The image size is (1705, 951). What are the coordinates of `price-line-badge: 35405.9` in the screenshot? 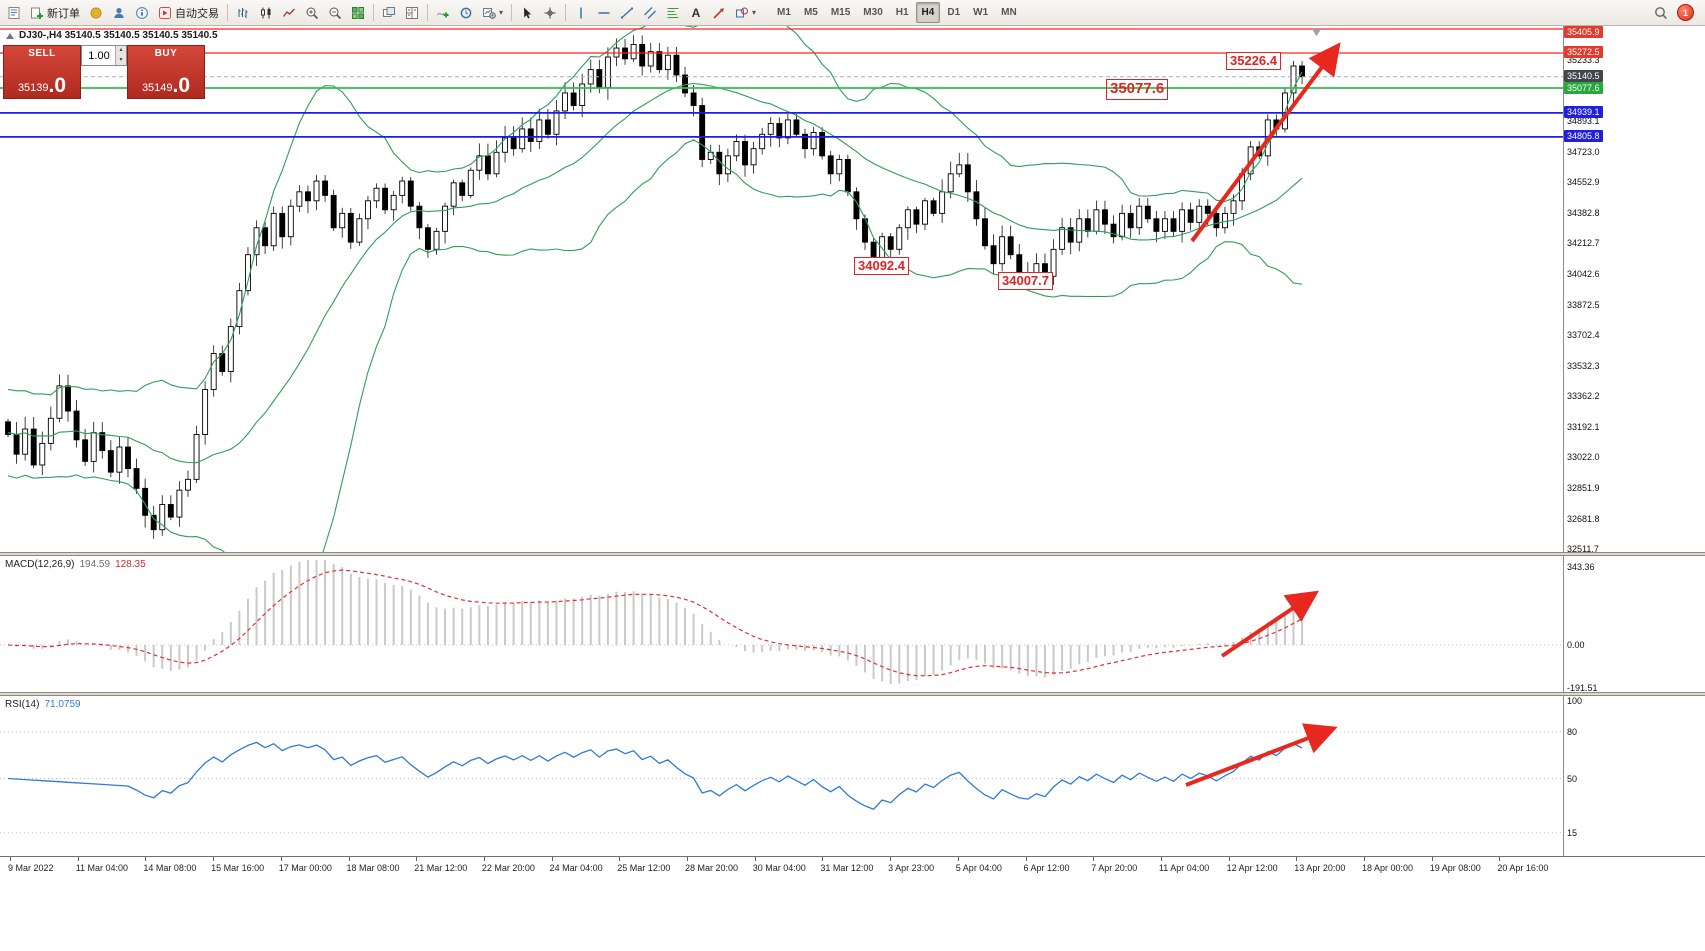 It's located at (1583, 32).